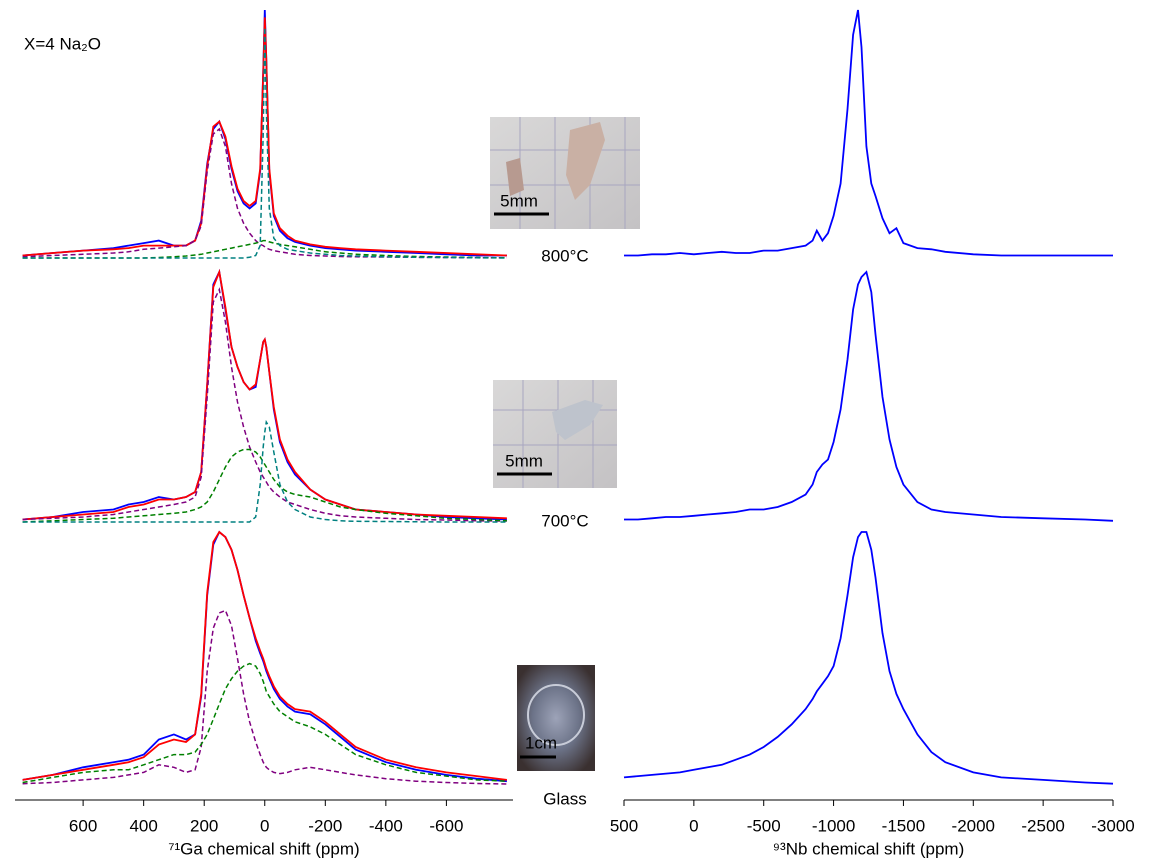 This screenshot has height=866, width=1153. What do you see at coordinates (869, 848) in the screenshot?
I see `x-axis-label: ⁹³Nb chemical shift (ppm)` at bounding box center [869, 848].